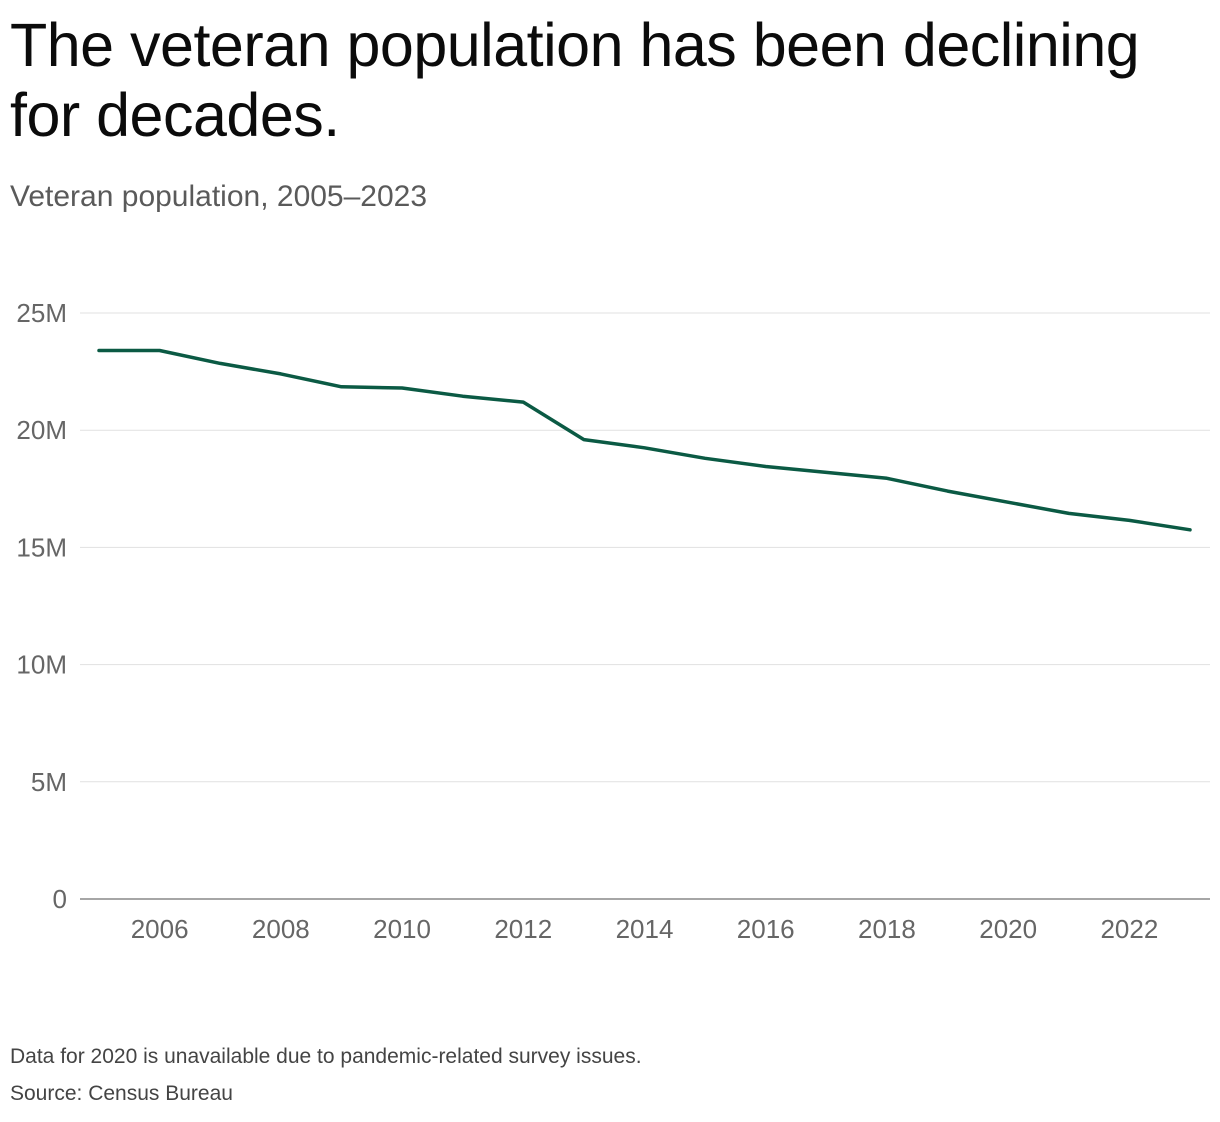 This screenshot has width=1220, height=1122. What do you see at coordinates (645, 929) in the screenshot?
I see `x-tick-label: 2014` at bounding box center [645, 929].